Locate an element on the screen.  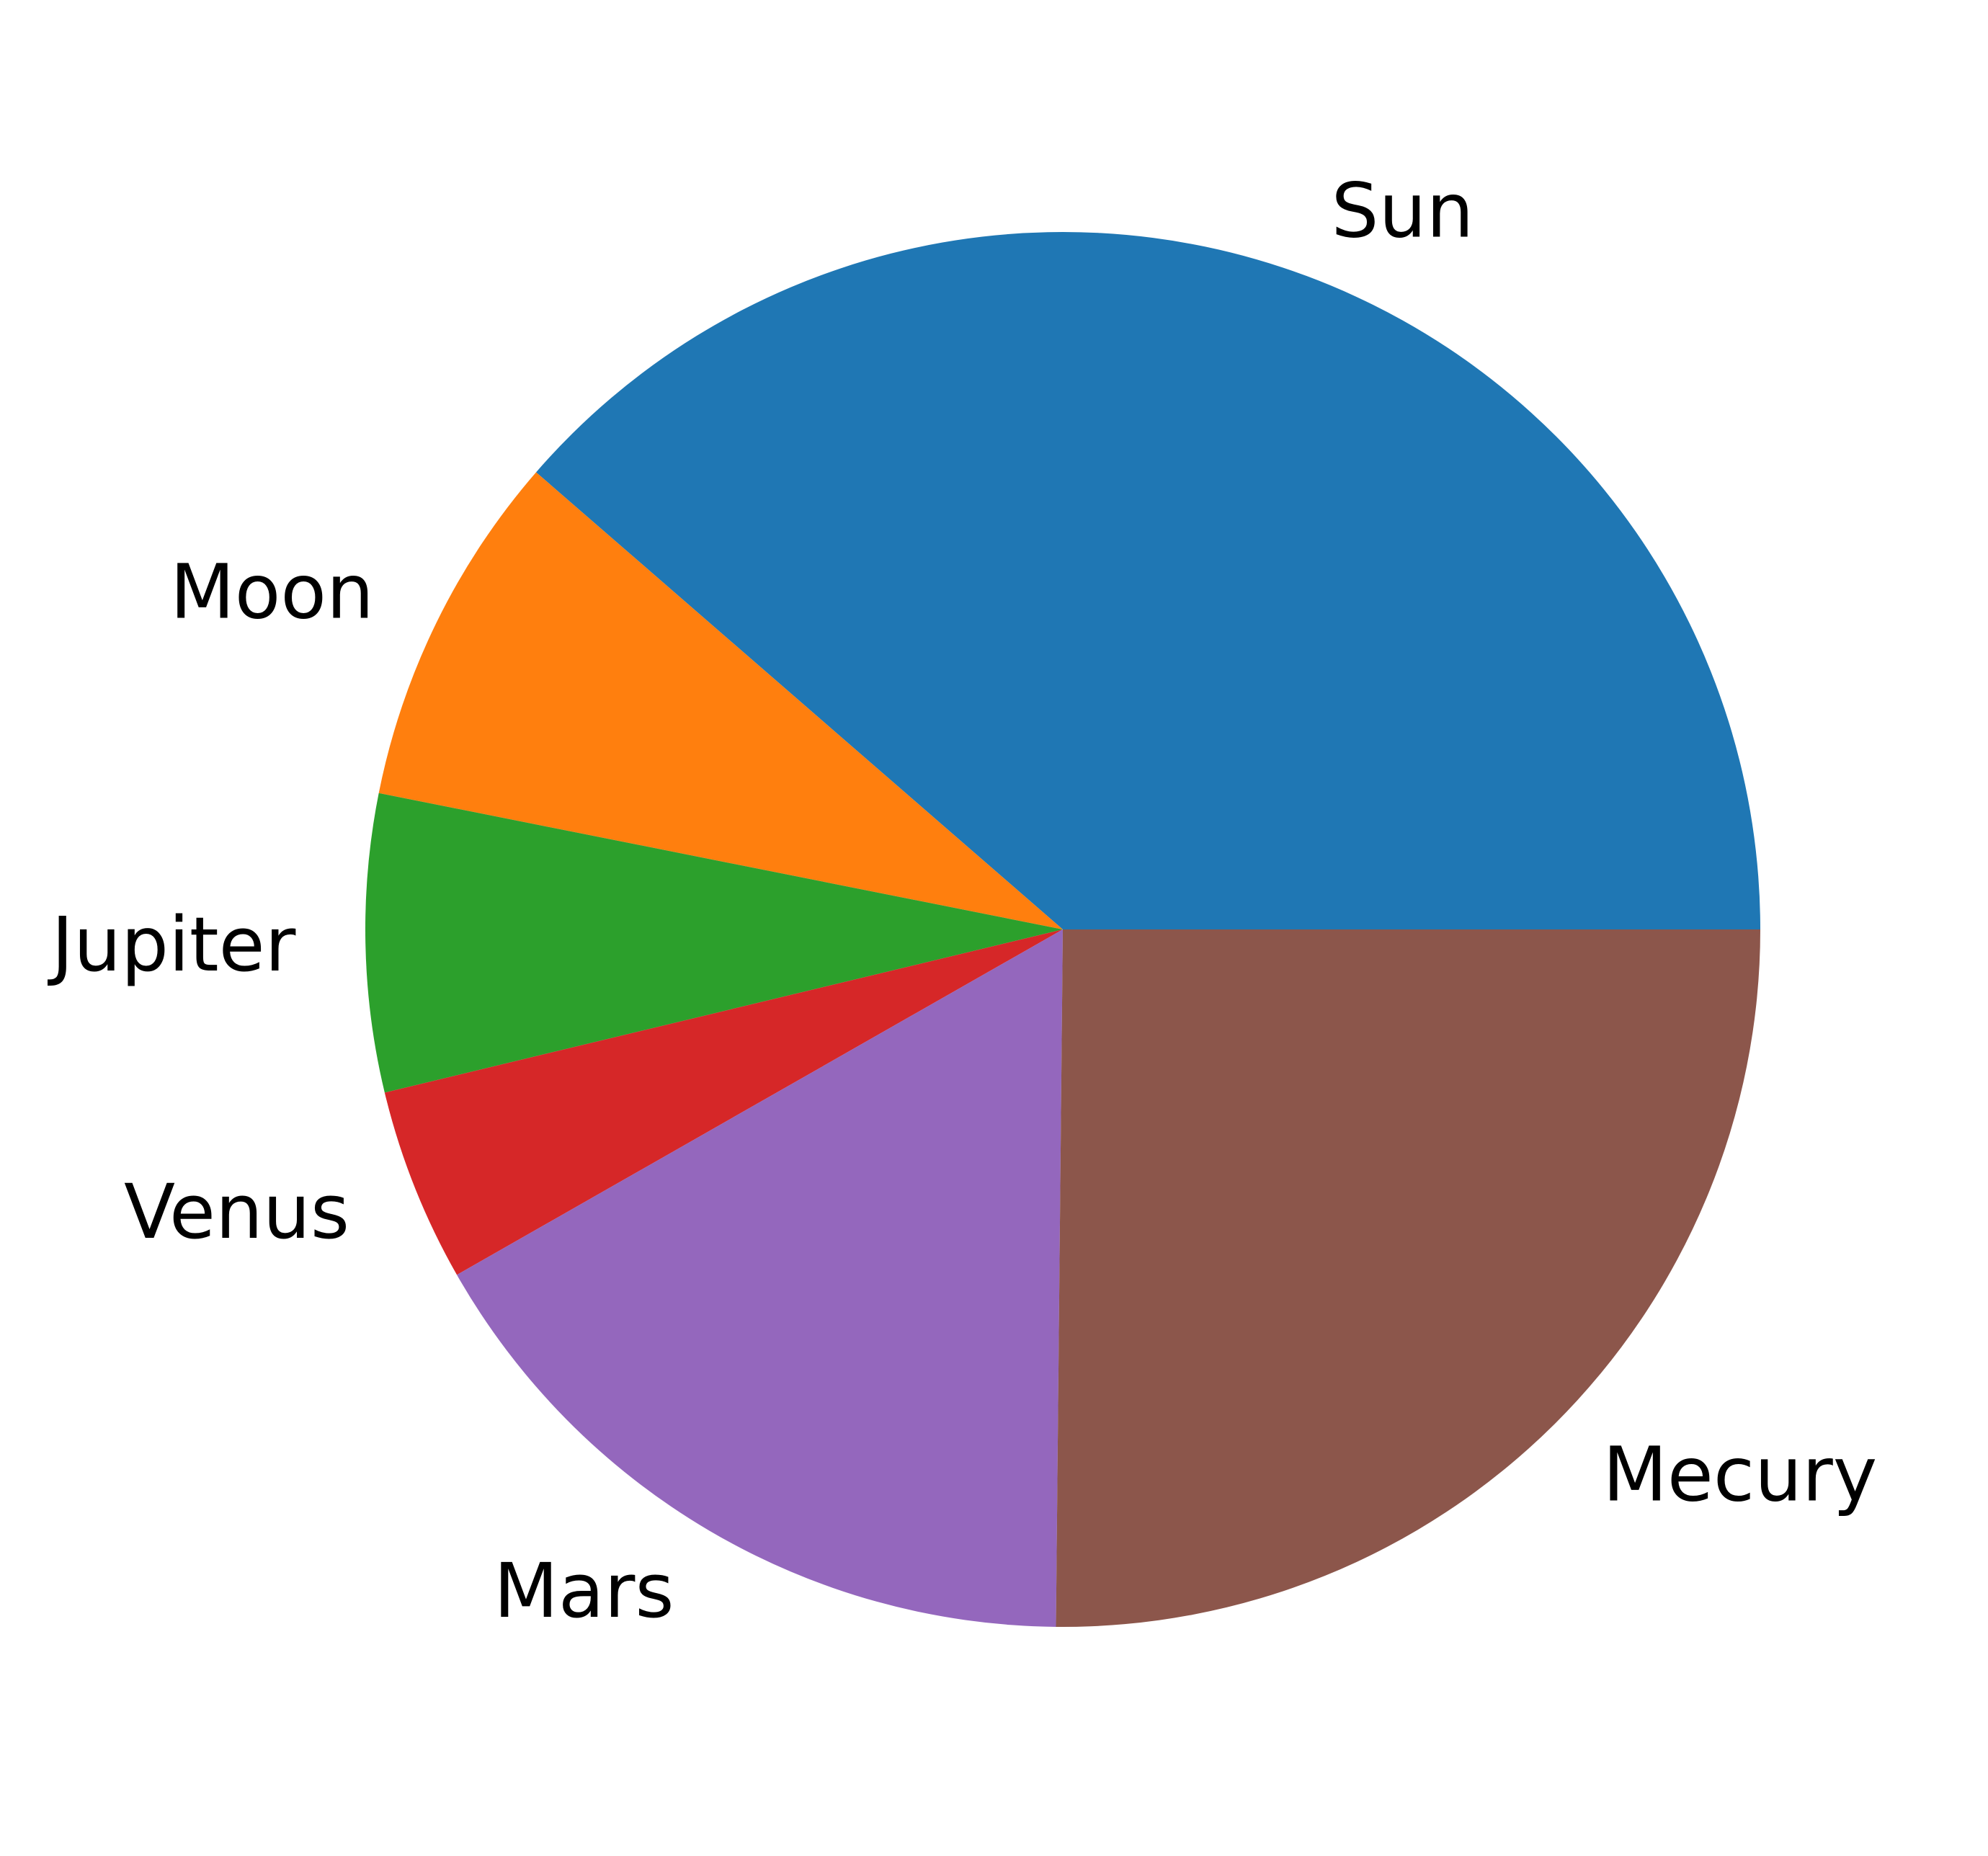
pie-label-moon: Moon is located at coordinates (272, 591).